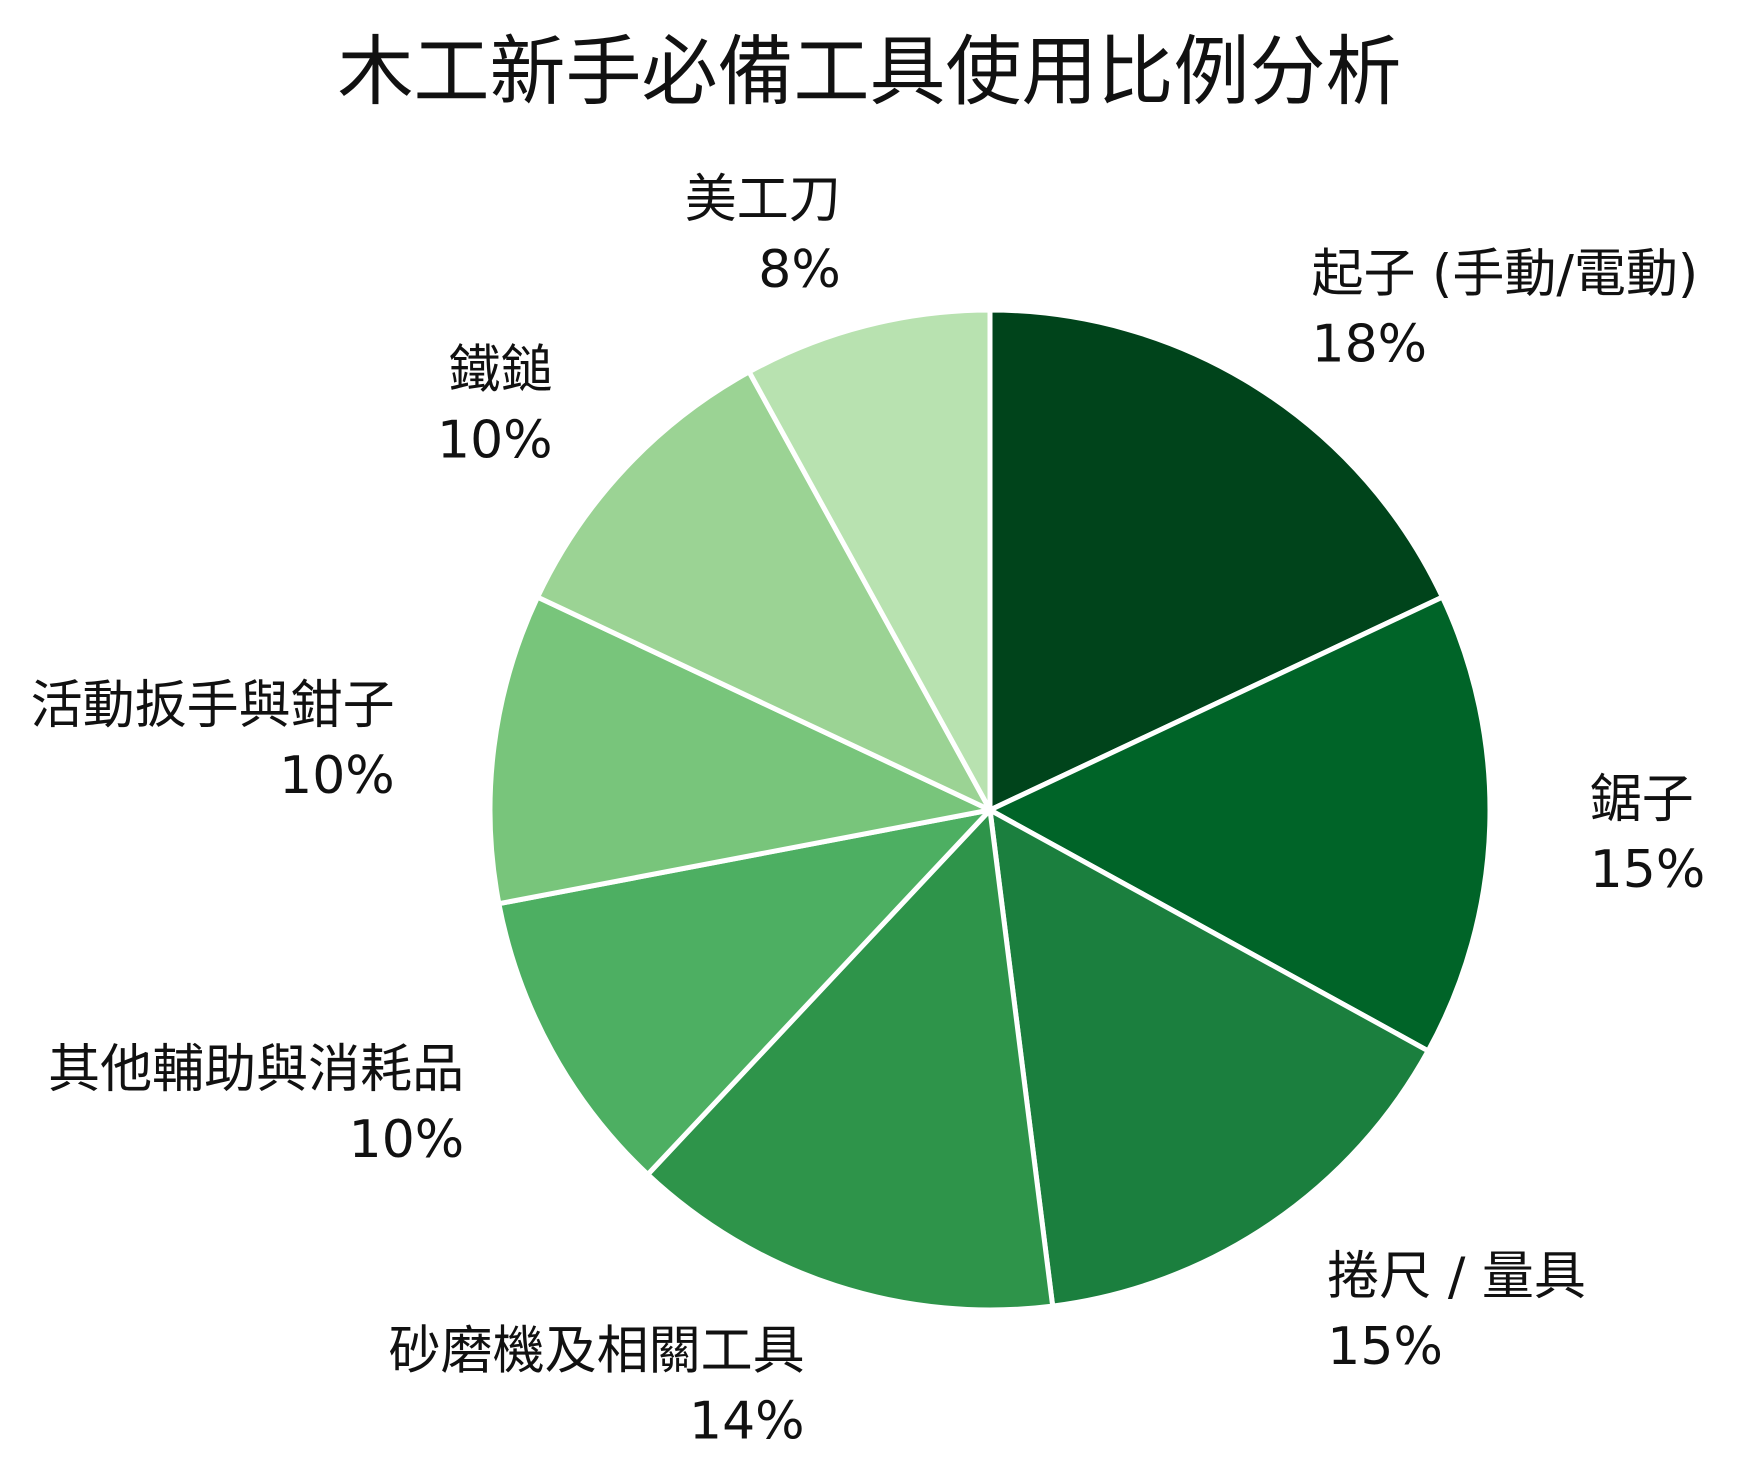 Image resolution: width=1739 pixels, height=1468 pixels. Describe the element at coordinates (869, 71) in the screenshot. I see `chart-title: 木工新手必備工具使用比例分析` at that location.